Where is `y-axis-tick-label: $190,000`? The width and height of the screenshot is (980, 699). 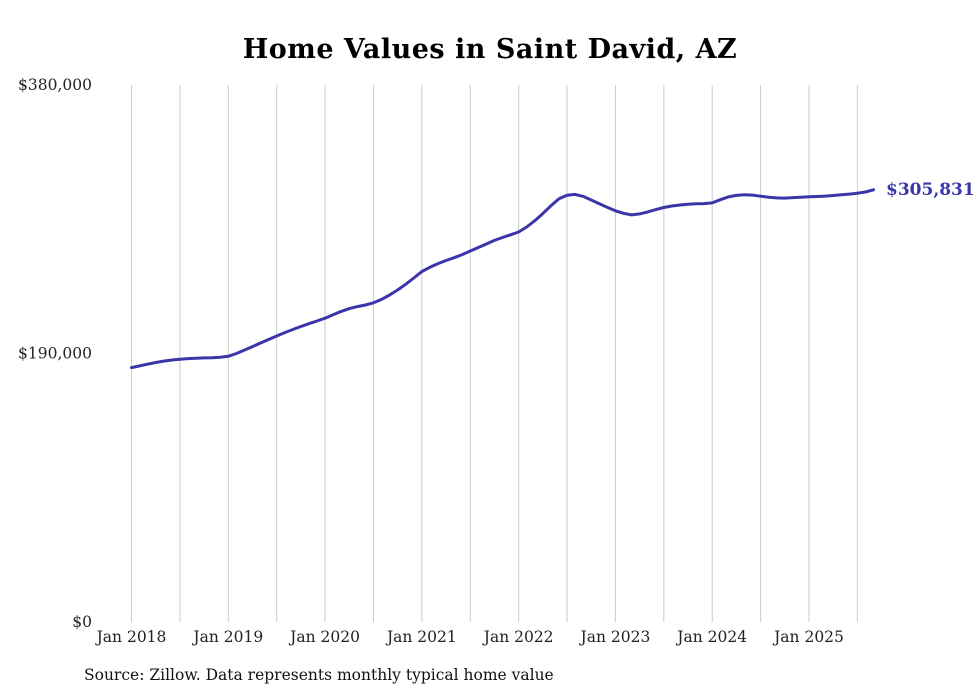
y-axis-tick-label: $190,000 is located at coordinates (55, 354).